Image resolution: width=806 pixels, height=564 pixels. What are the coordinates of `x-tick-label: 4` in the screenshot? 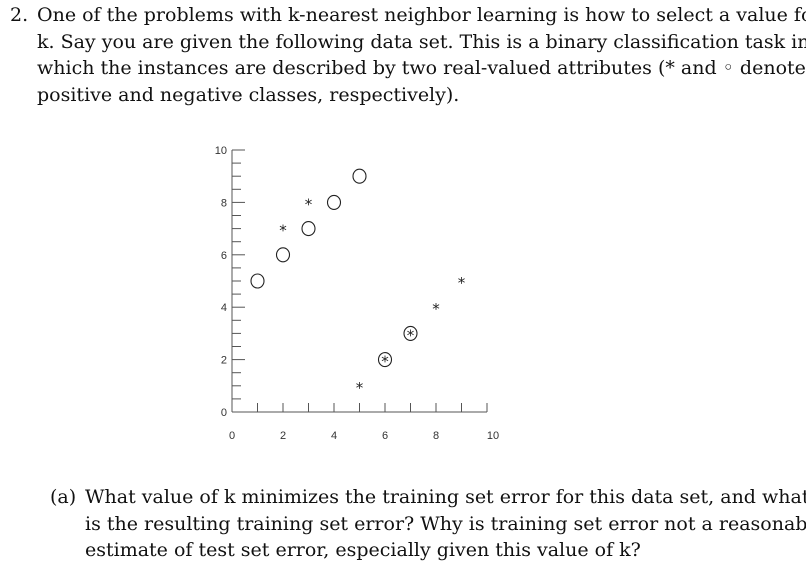 It's located at (334, 436).